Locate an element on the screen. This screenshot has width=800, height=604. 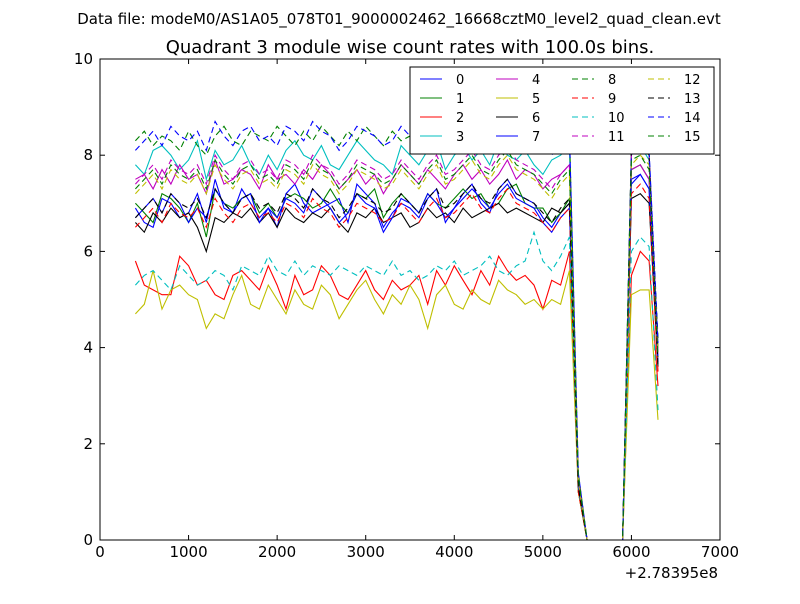
legend-label-10: 10 is located at coordinates (616, 118).